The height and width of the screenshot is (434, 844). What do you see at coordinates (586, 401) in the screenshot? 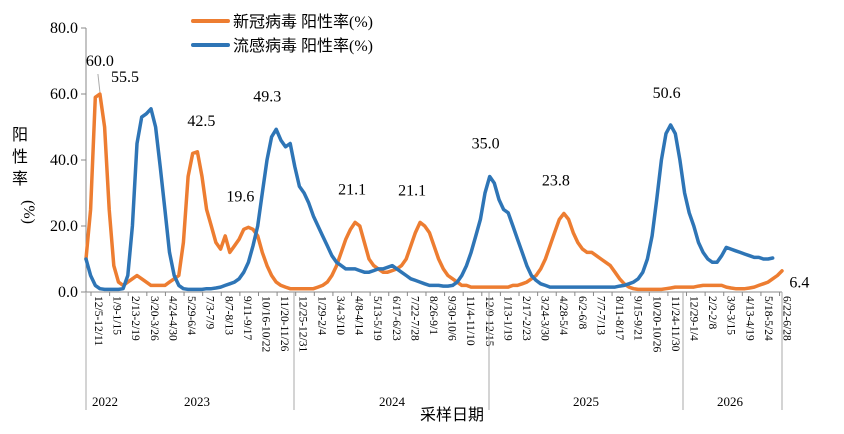
I see `year-label: 2025` at bounding box center [586, 401].